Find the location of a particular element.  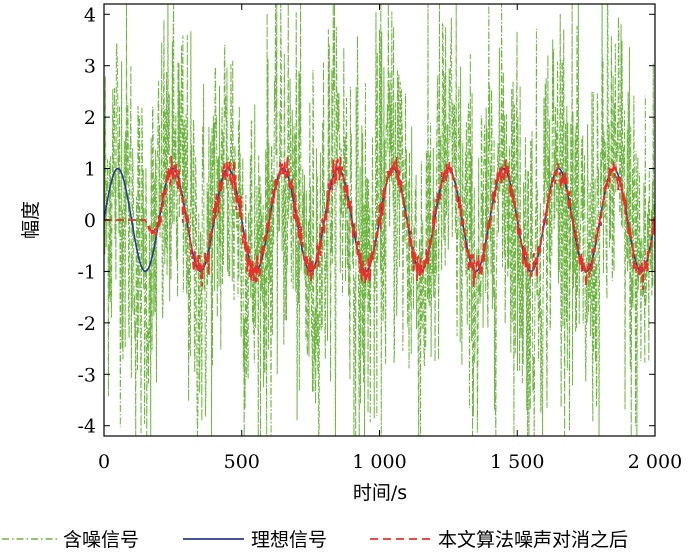

y-tick-label: 3 is located at coordinates (90, 67).